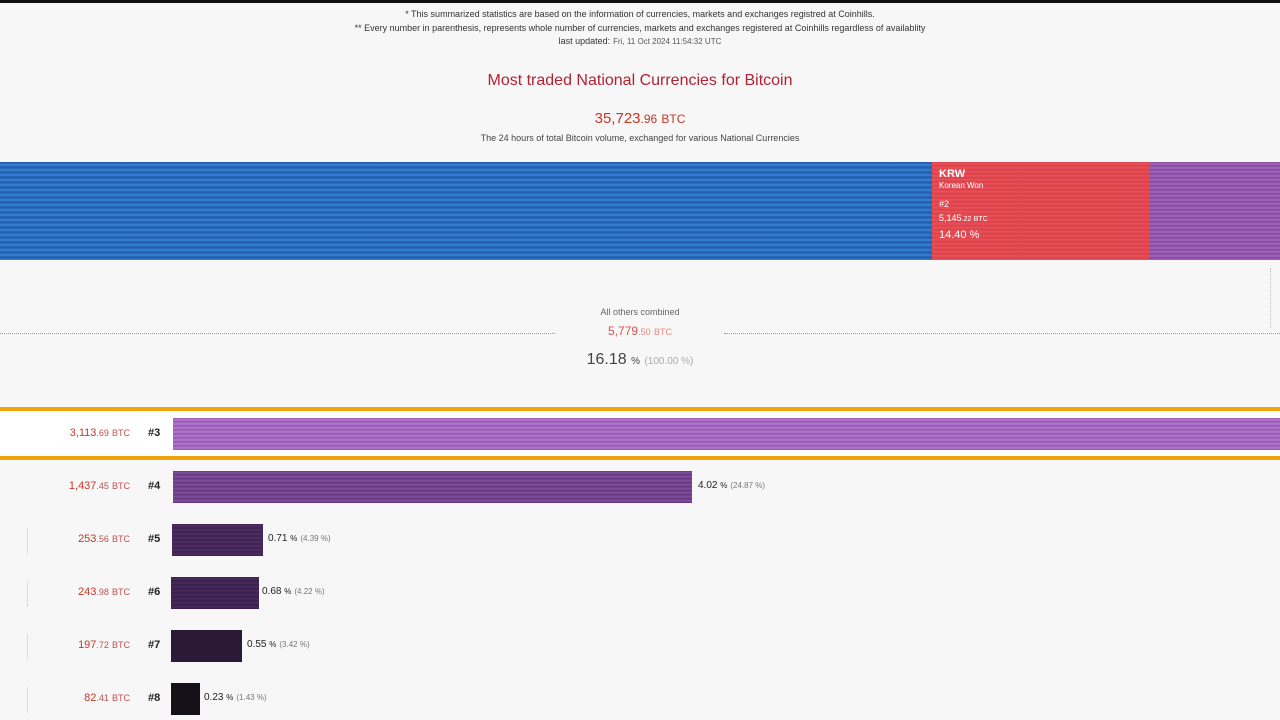  What do you see at coordinates (959, 235) in the screenshot?
I see `krw-percent: 14.40 %` at bounding box center [959, 235].